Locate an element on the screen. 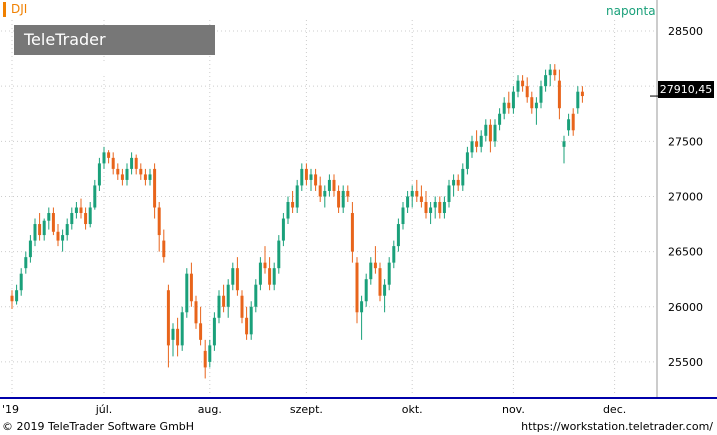  y-tick-label: 26500 is located at coordinates (685, 252).